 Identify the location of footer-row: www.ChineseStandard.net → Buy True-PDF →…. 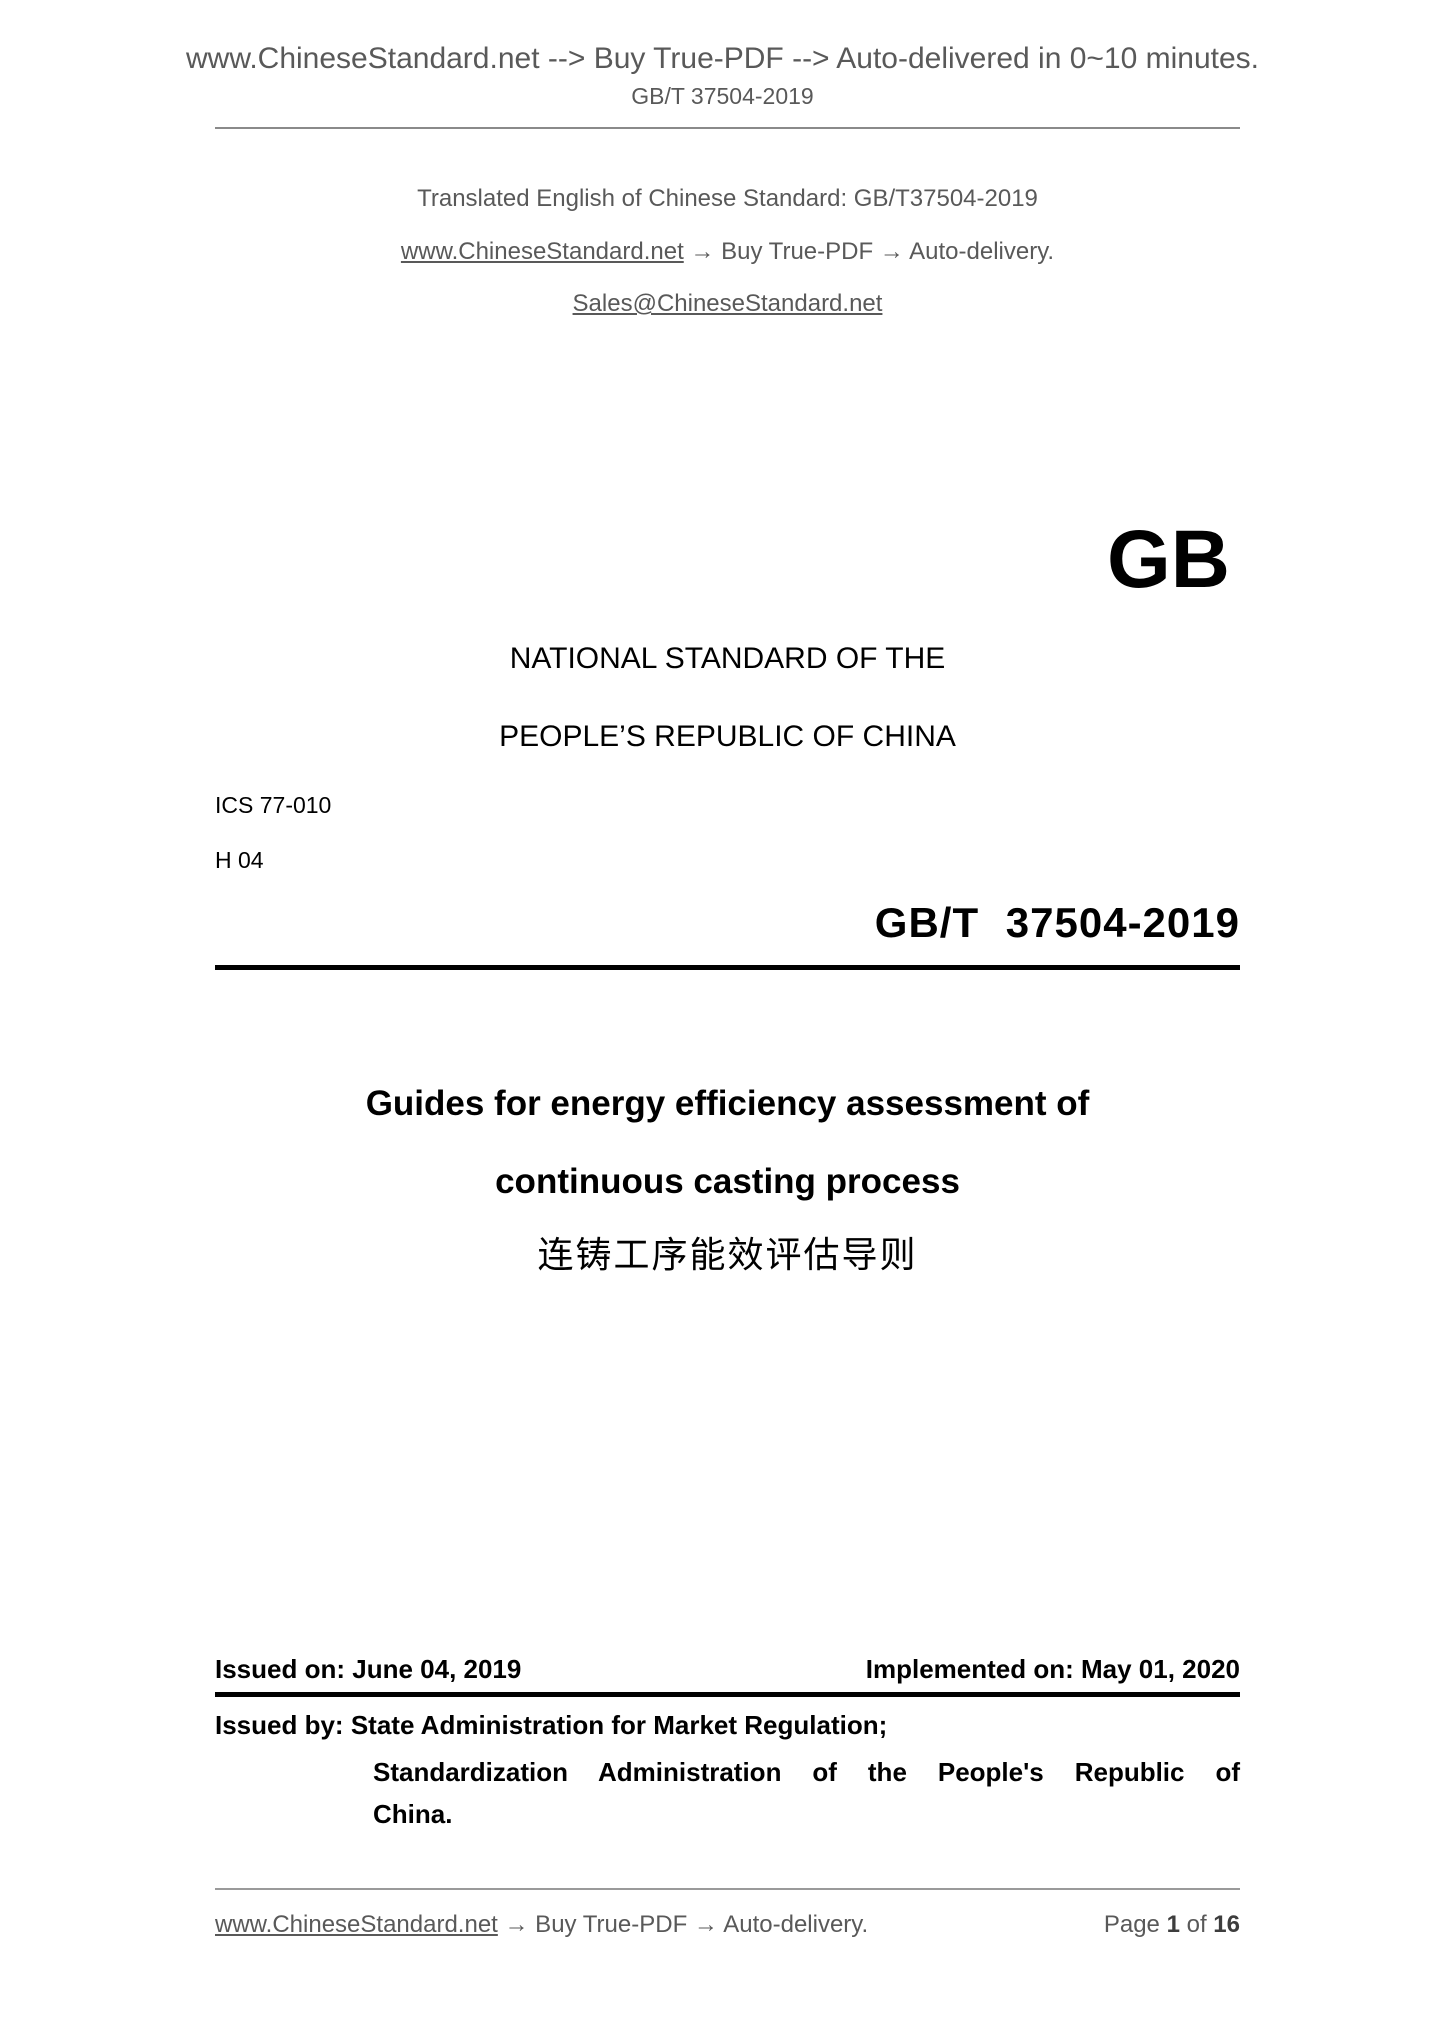
(727, 1925).